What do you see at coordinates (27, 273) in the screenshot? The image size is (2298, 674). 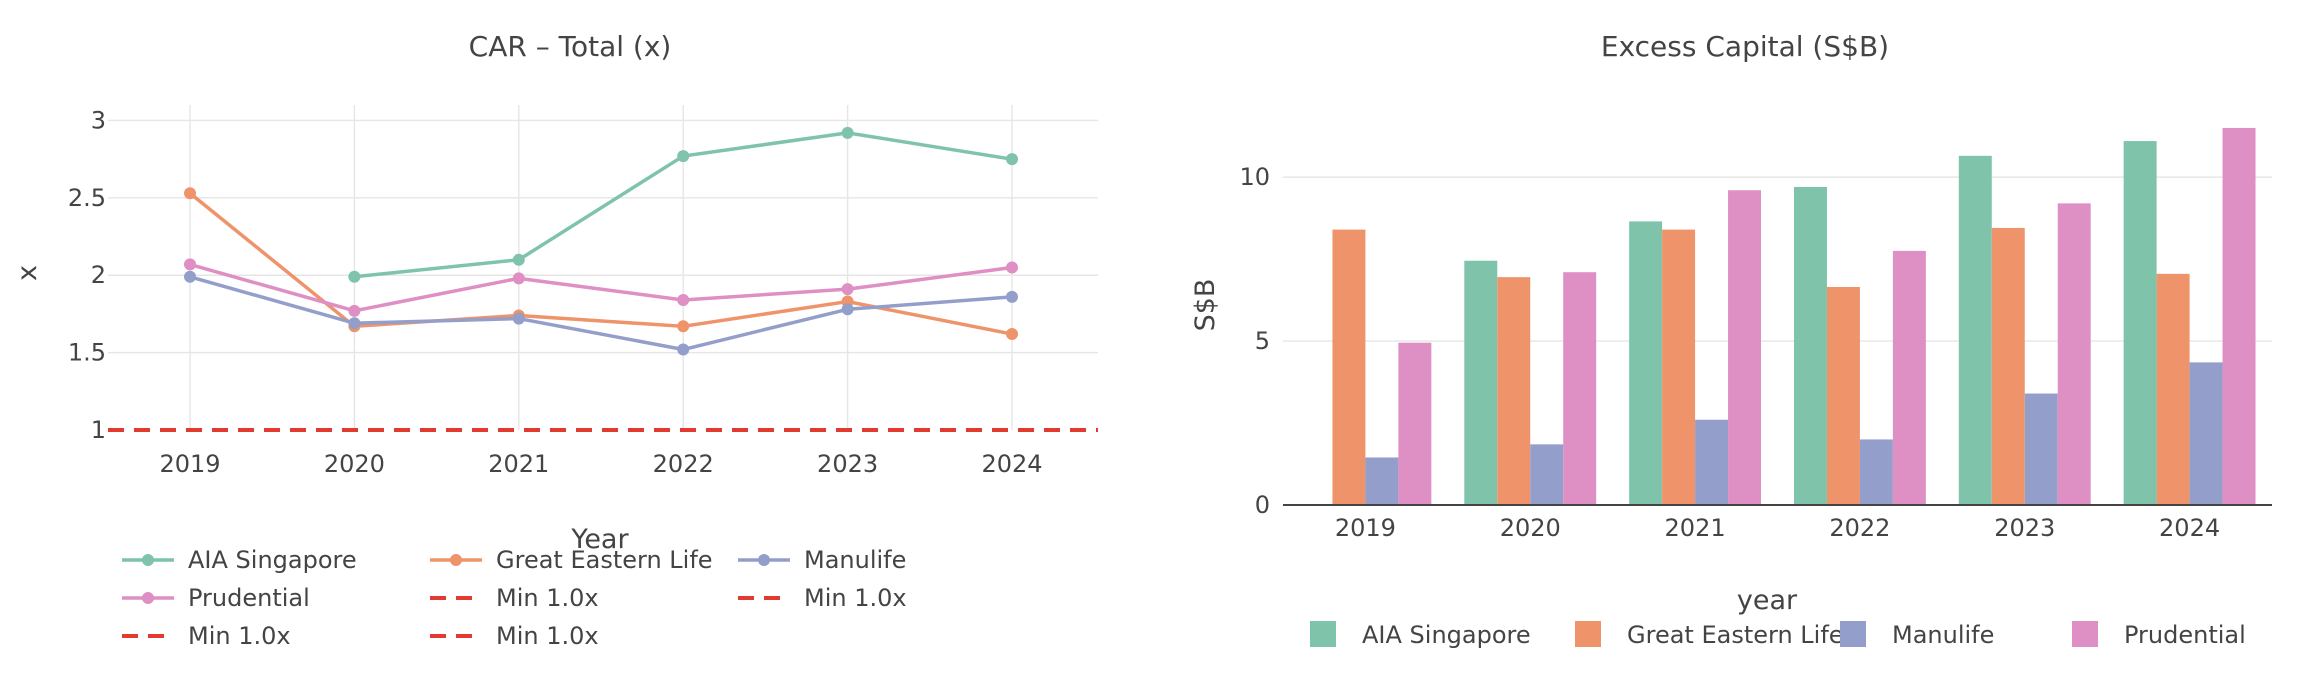 I see `car-y-axis-title: x` at bounding box center [27, 273].